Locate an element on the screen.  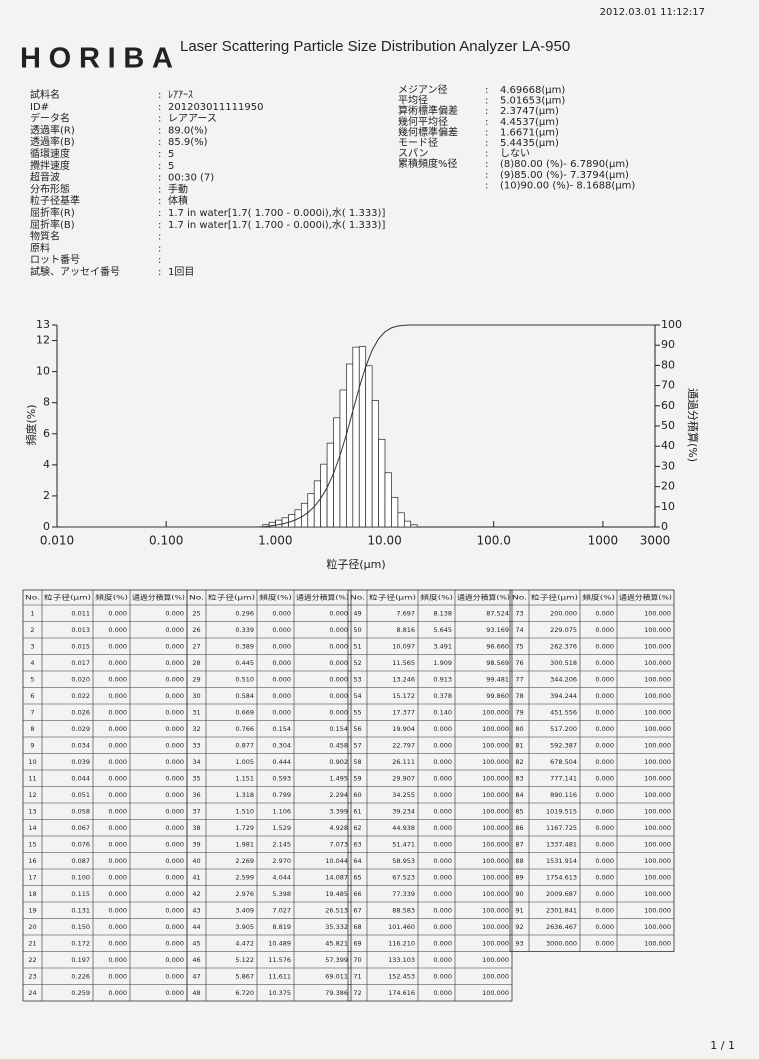
info-value: 手動 is located at coordinates (178, 188).